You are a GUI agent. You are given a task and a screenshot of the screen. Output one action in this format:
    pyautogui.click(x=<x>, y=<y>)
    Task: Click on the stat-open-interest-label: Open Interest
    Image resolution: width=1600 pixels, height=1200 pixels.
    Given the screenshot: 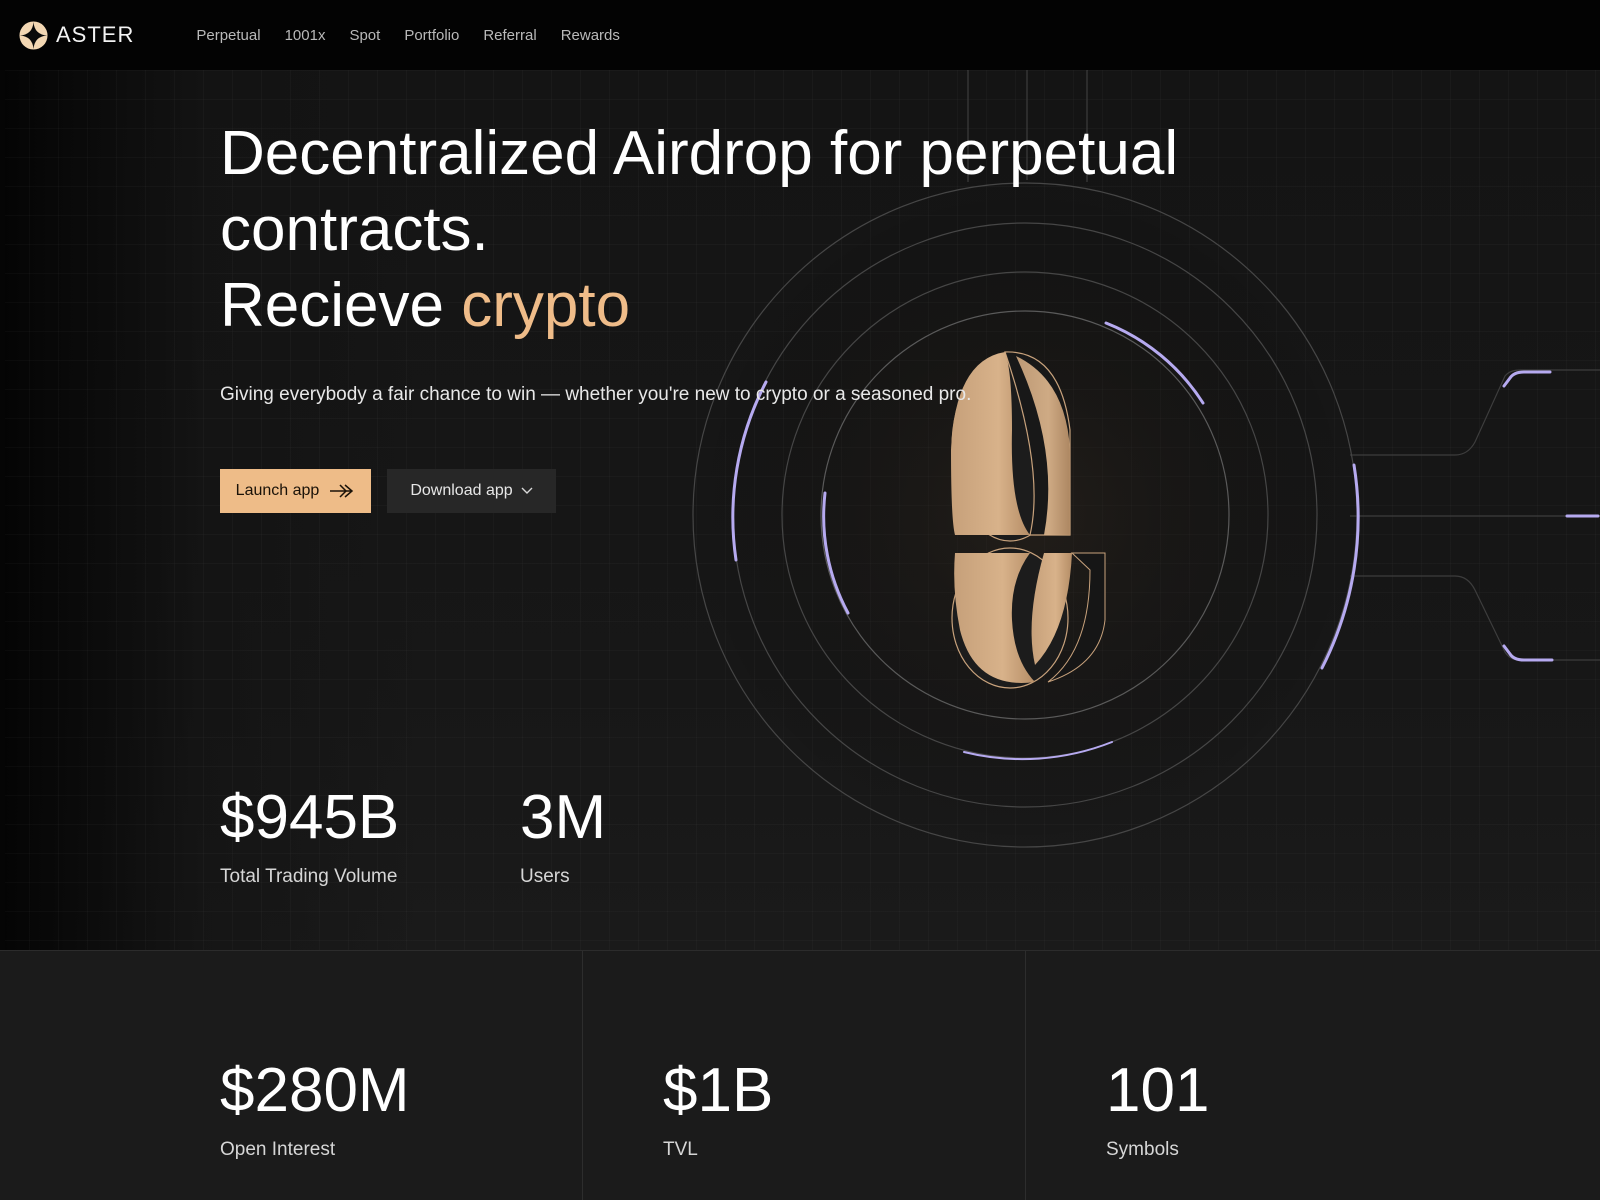 What is the action you would take?
    pyautogui.click(x=278, y=1149)
    